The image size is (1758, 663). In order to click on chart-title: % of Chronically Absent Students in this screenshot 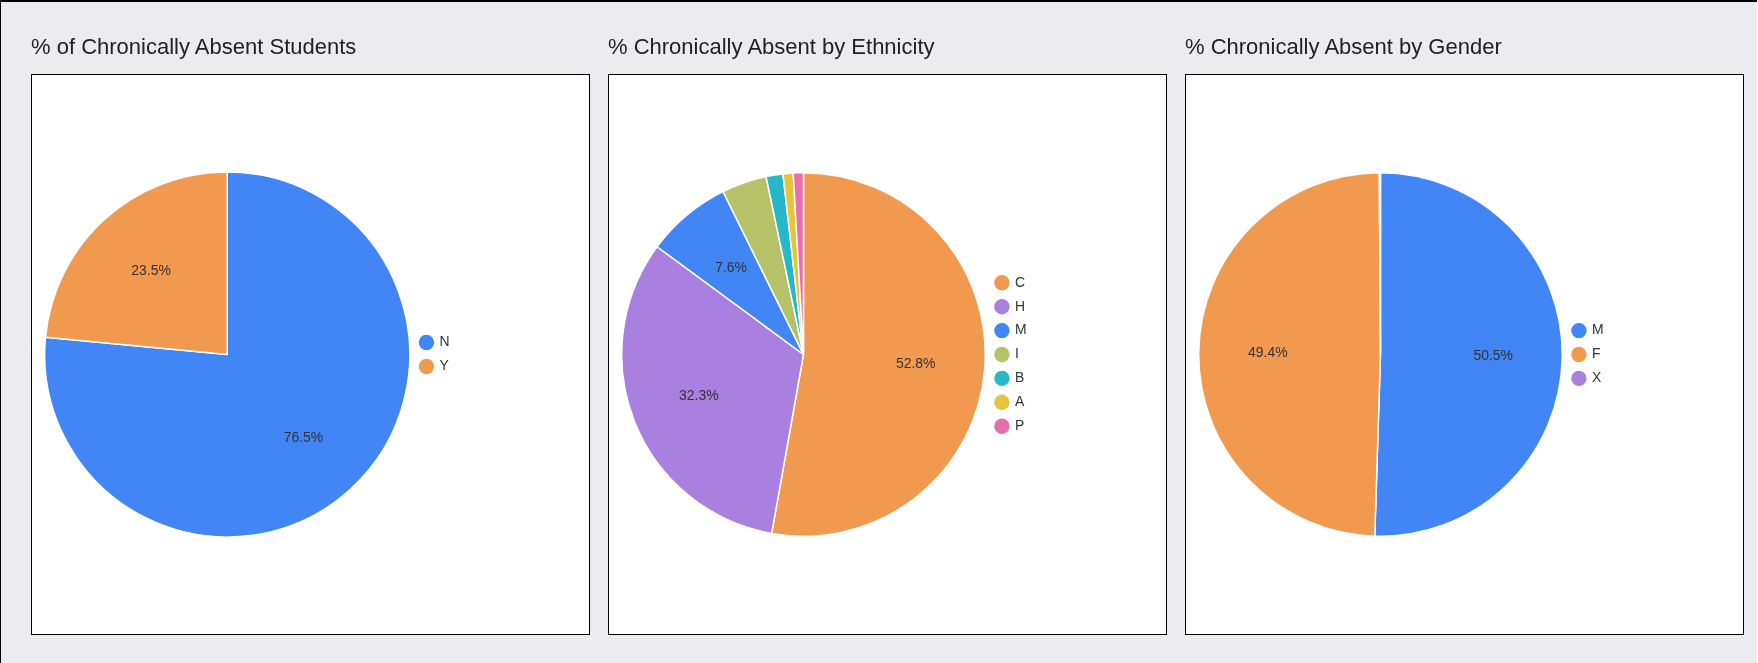, I will do `click(194, 47)`.